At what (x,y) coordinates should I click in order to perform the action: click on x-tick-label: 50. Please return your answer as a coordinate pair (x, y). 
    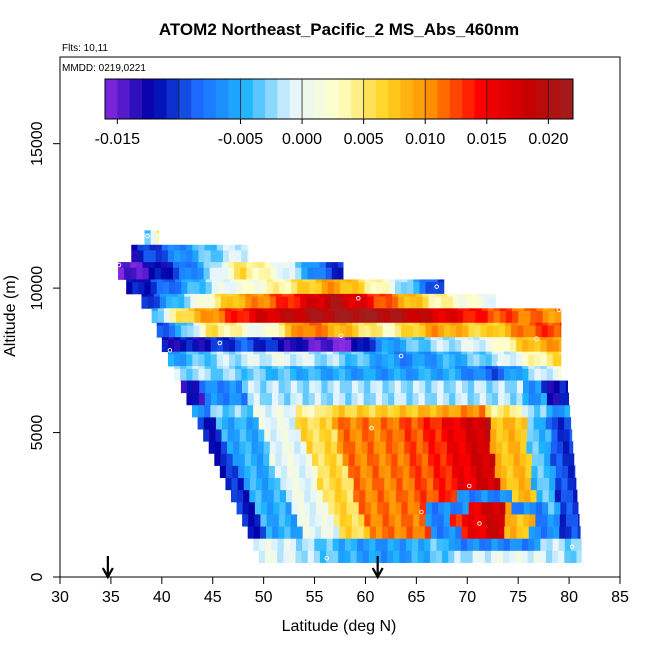
    Looking at the image, I should click on (264, 597).